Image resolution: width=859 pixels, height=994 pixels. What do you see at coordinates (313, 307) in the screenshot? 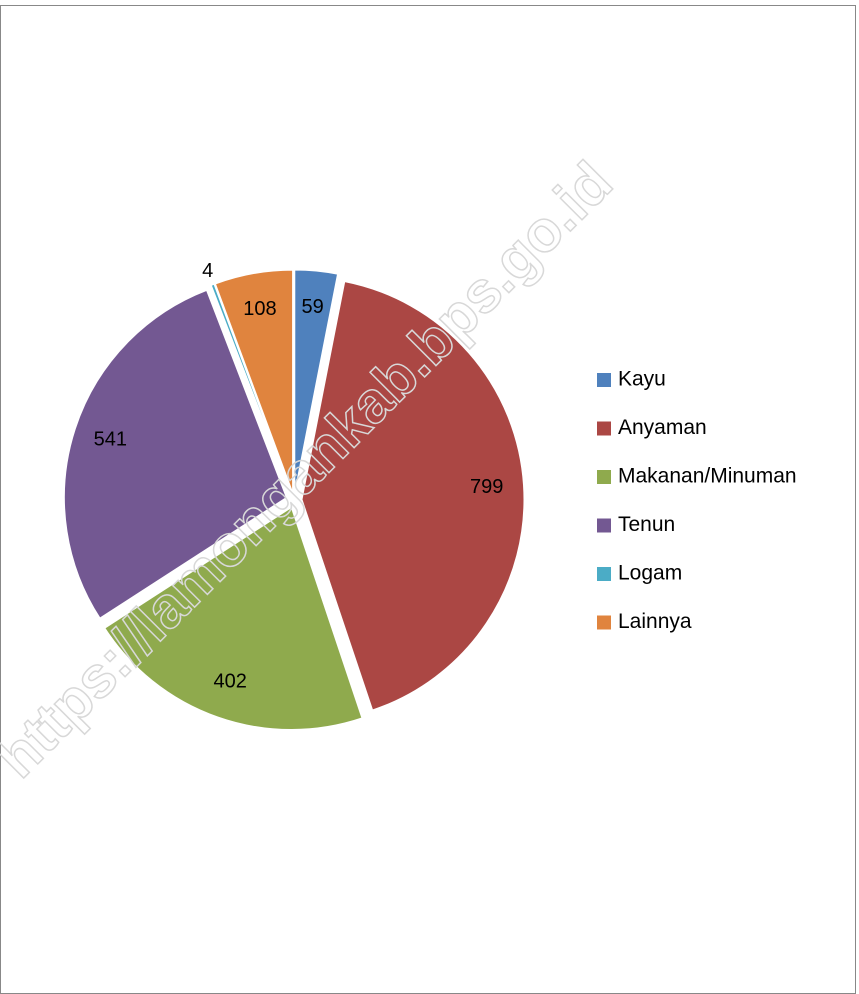
I see `data-label: 59` at bounding box center [313, 307].